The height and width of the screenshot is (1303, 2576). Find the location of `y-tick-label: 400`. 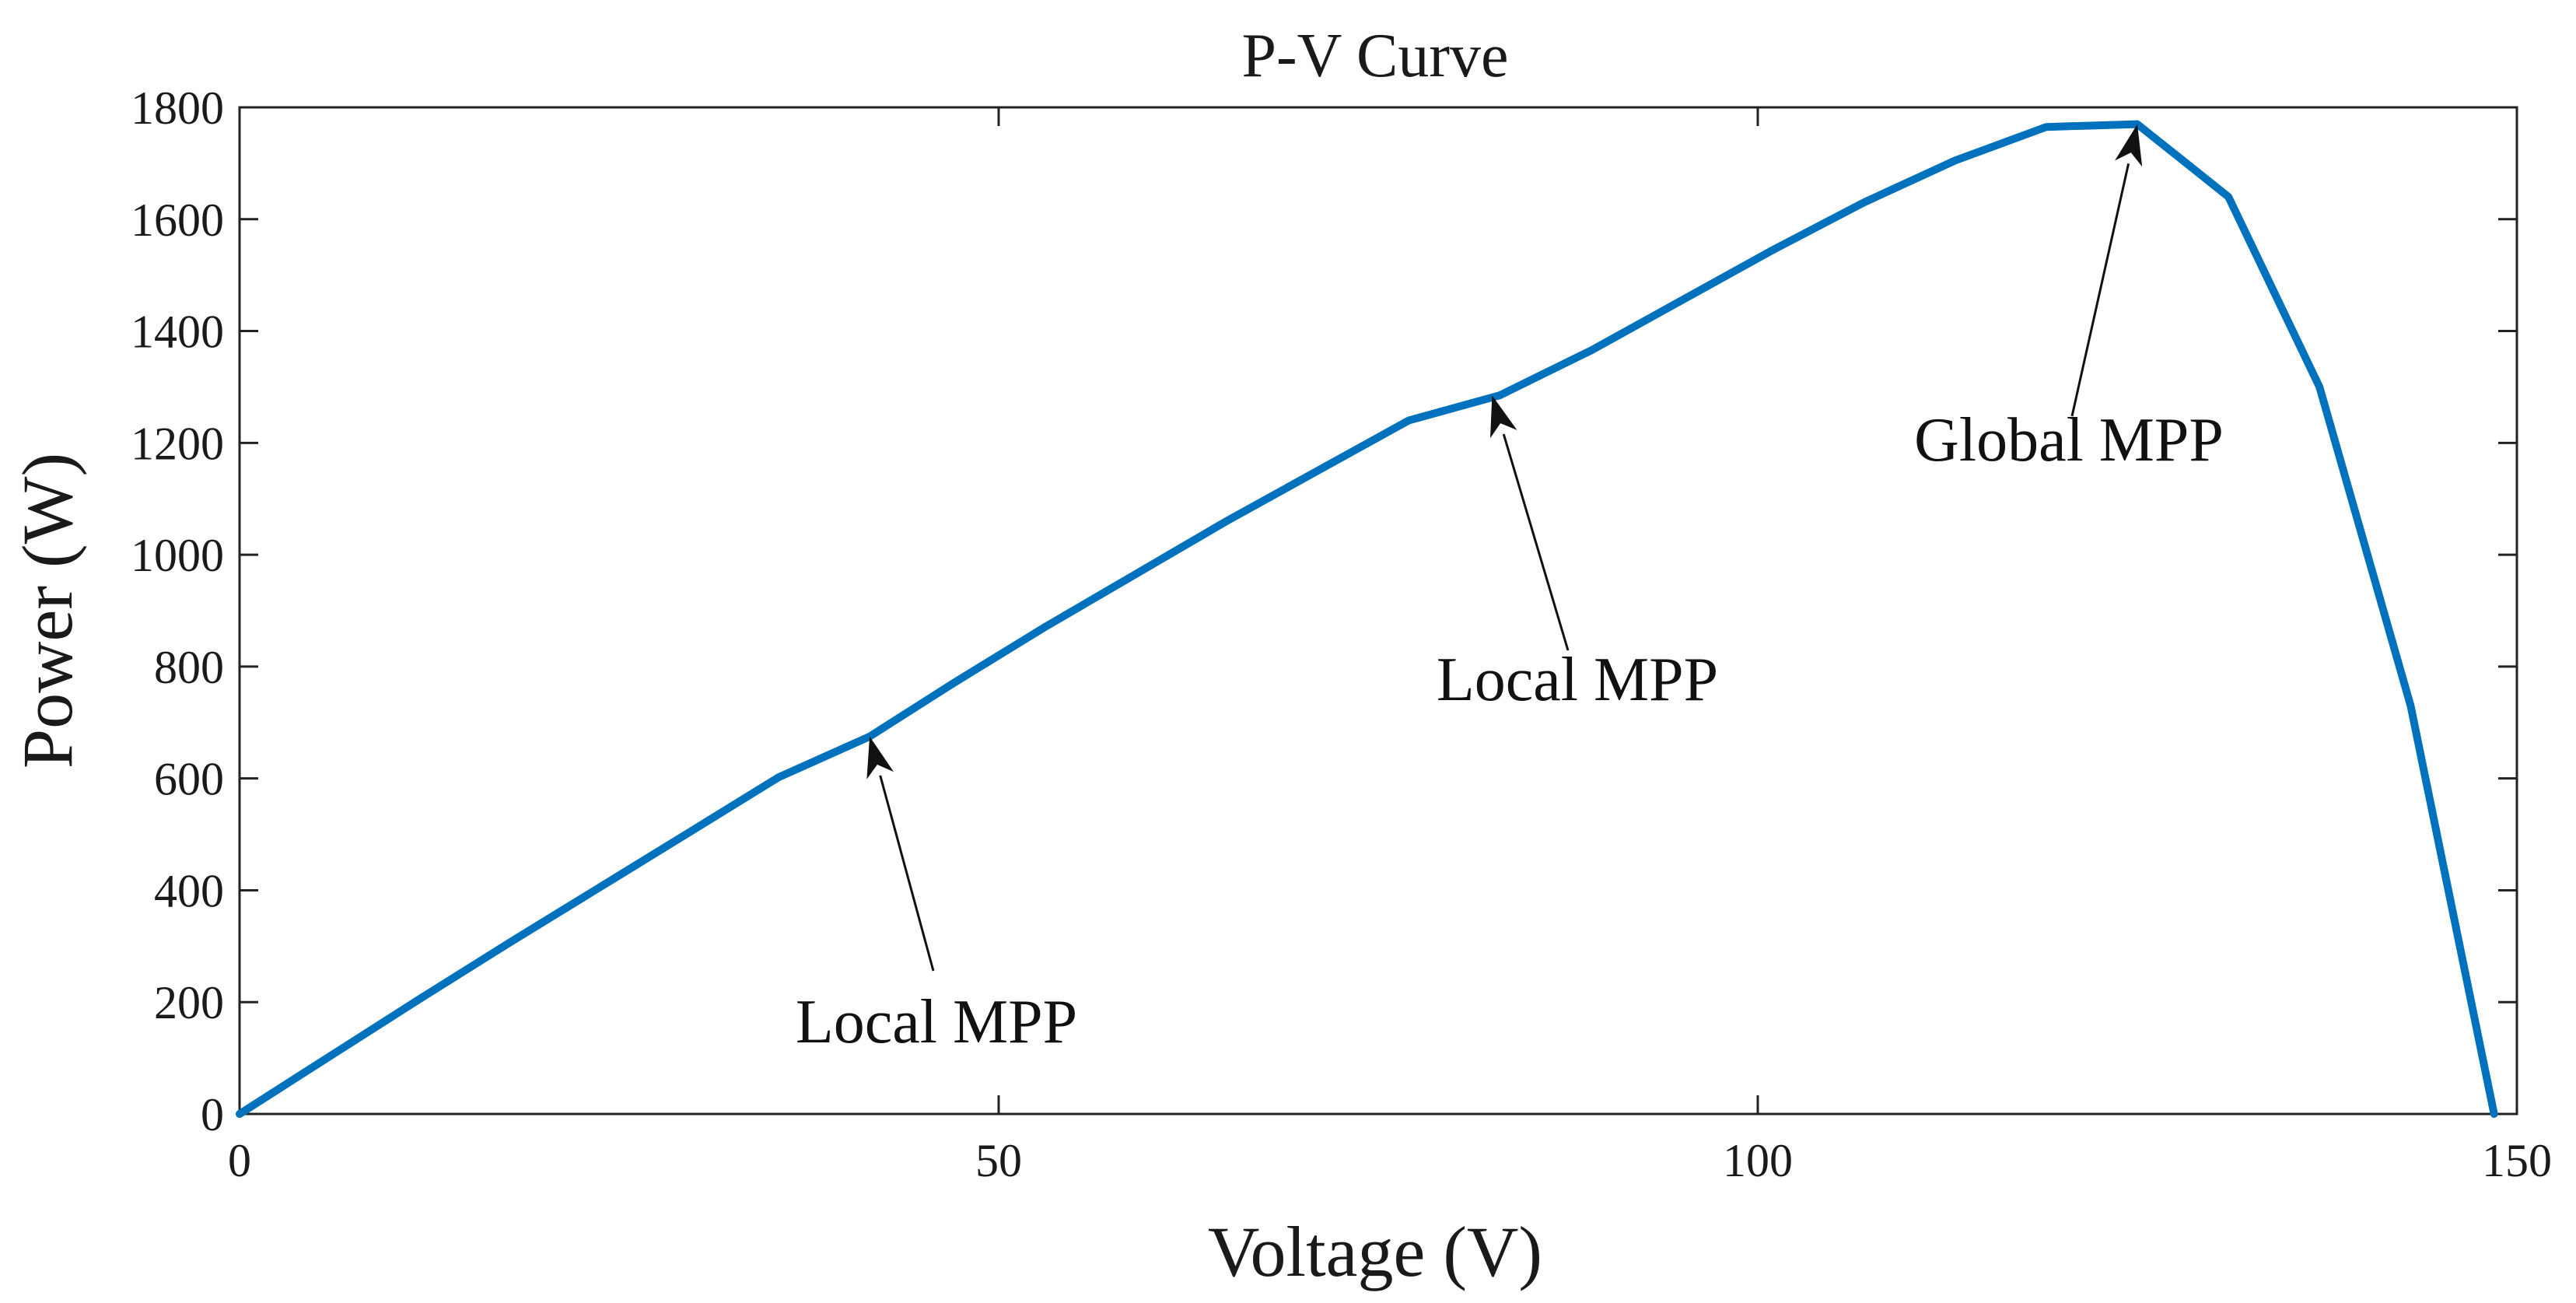

y-tick-label: 400 is located at coordinates (189, 890).